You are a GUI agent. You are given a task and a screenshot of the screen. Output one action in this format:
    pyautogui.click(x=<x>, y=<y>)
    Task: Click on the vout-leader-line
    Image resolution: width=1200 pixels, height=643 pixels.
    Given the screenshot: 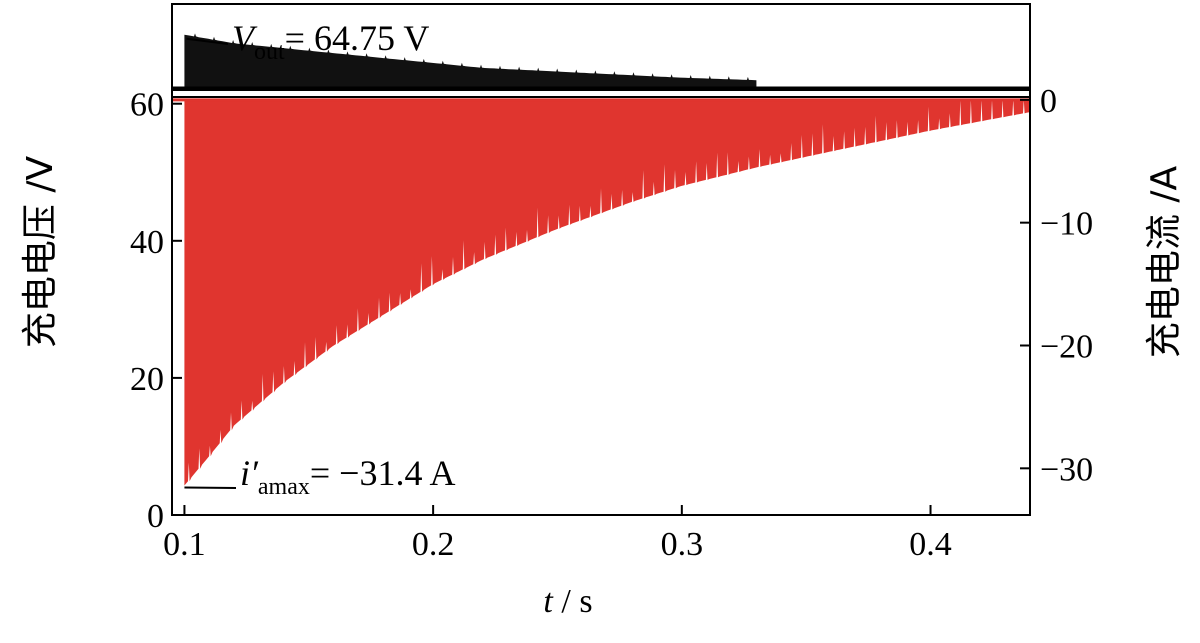 What is the action you would take?
    pyautogui.click(x=207, y=41)
    